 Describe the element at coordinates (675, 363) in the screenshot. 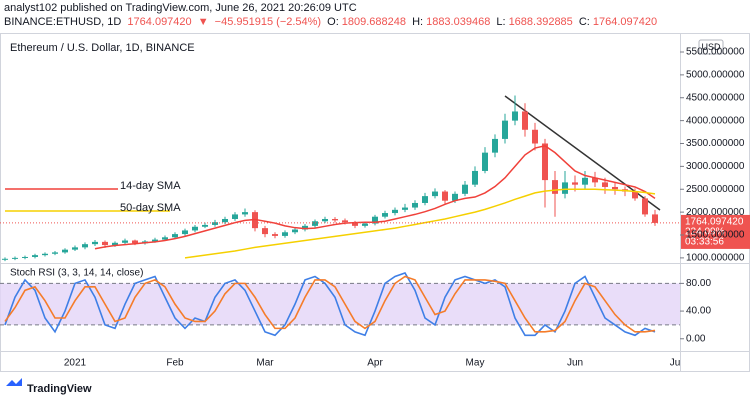

I see `x-tick-label: Ju` at that location.